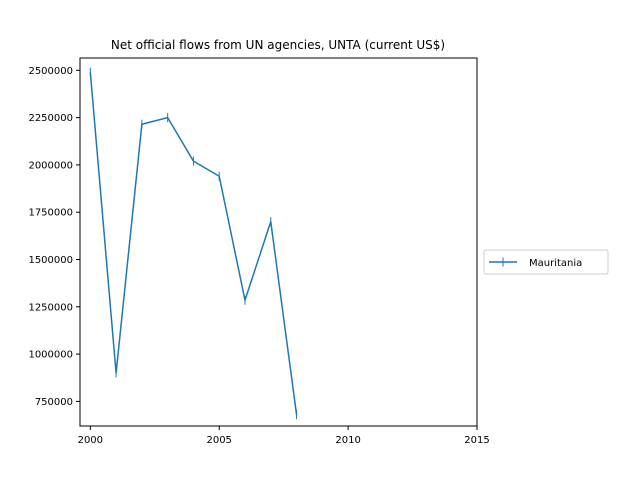 The width and height of the screenshot is (640, 480). Describe the element at coordinates (50, 213) in the screenshot. I see `y-tick-label: 1750000` at that location.